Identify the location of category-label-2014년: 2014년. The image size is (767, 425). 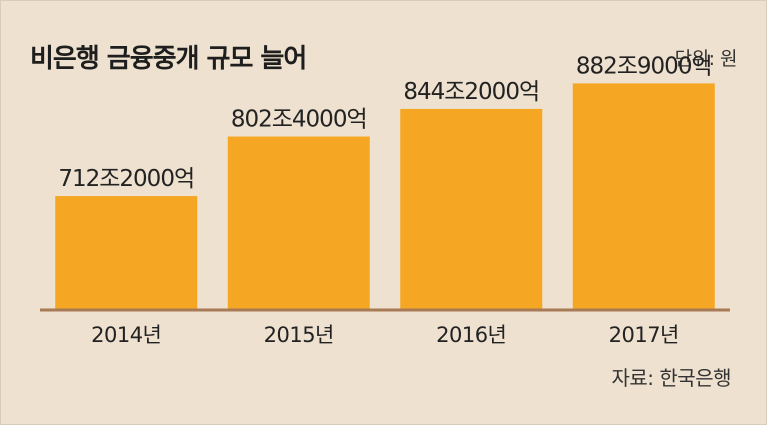
(126, 335).